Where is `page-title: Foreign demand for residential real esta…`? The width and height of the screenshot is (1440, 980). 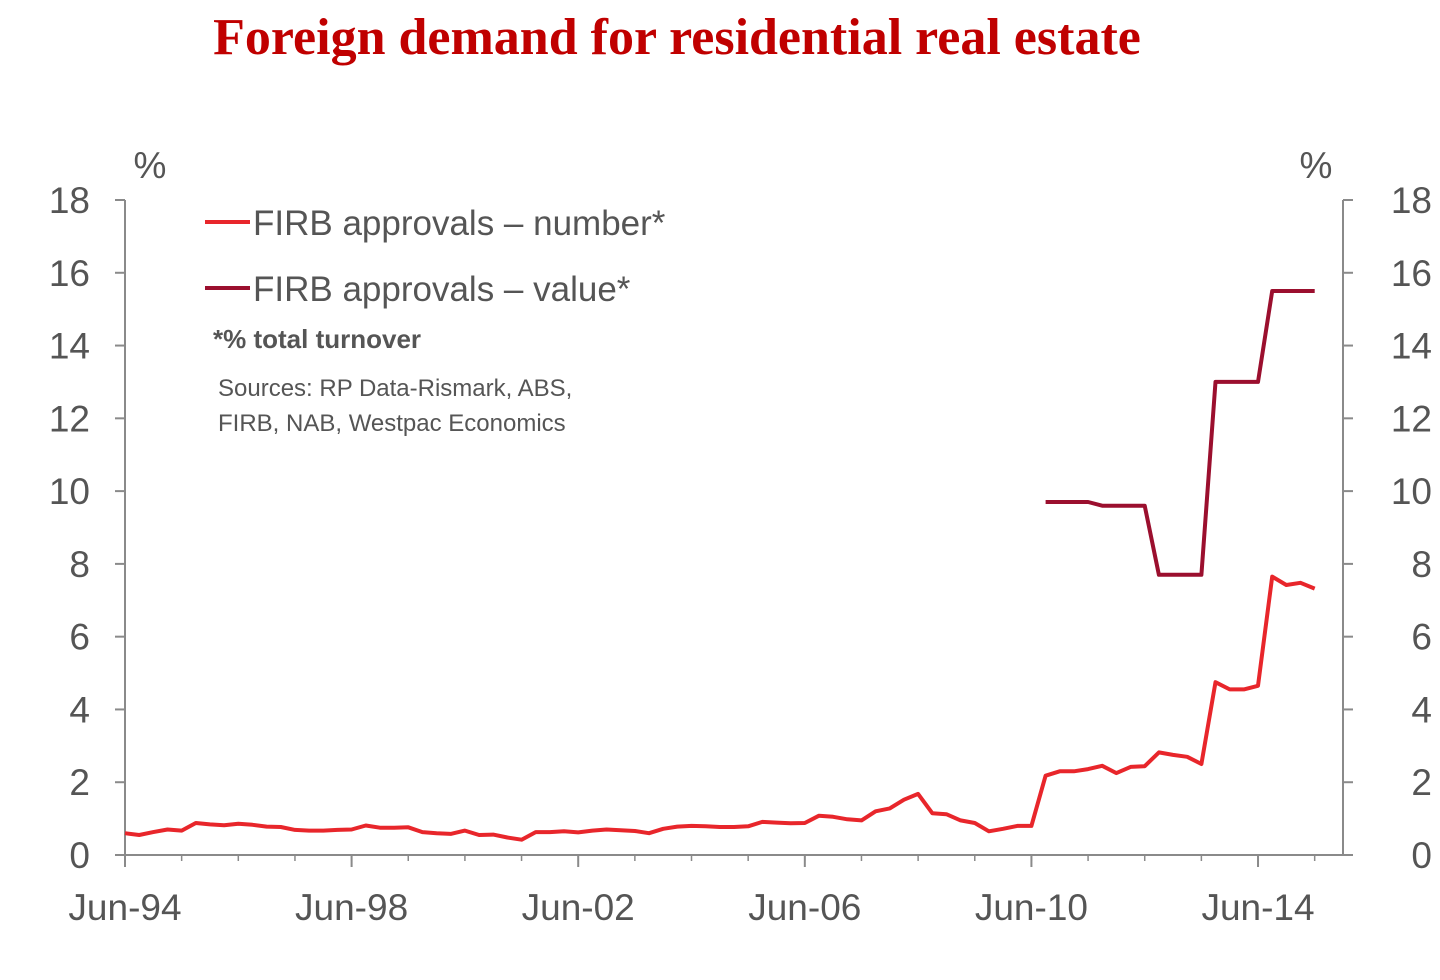 page-title: Foreign demand for residential real esta… is located at coordinates (677, 37).